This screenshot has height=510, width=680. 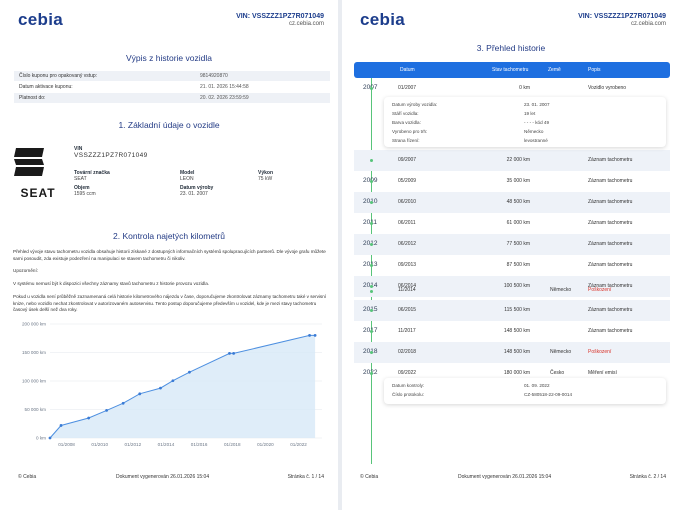 I want to click on footer-page-number: Stránka č. 2 / 14, so click(x=647, y=477).